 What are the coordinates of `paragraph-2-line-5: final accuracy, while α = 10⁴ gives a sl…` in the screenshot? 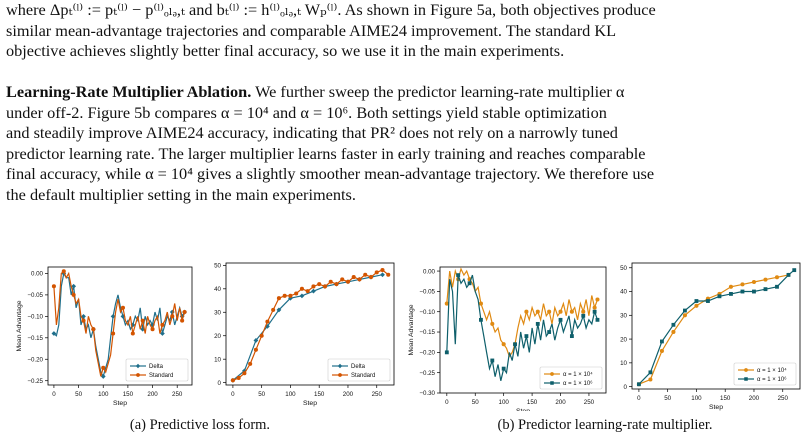 It's located at (330, 174).